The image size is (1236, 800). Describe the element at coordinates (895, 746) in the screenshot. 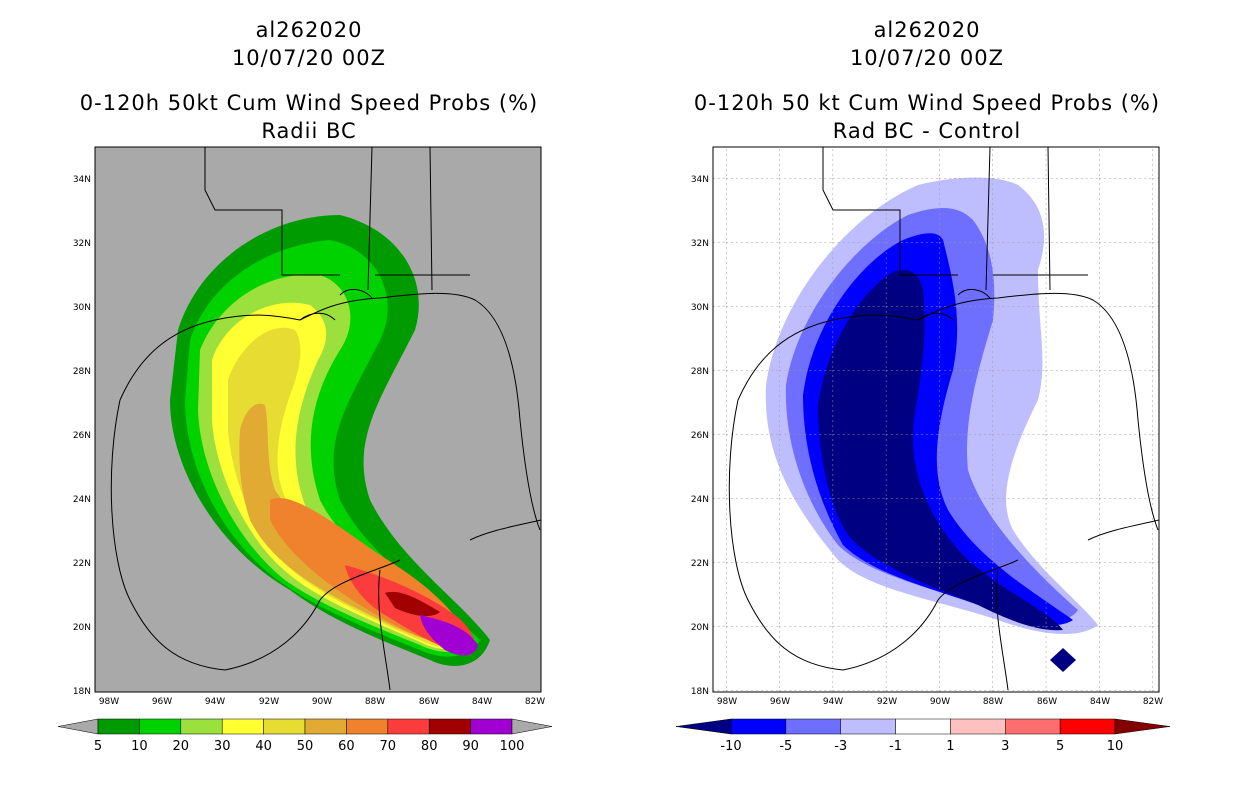

I see `colorbar-label: -1` at that location.